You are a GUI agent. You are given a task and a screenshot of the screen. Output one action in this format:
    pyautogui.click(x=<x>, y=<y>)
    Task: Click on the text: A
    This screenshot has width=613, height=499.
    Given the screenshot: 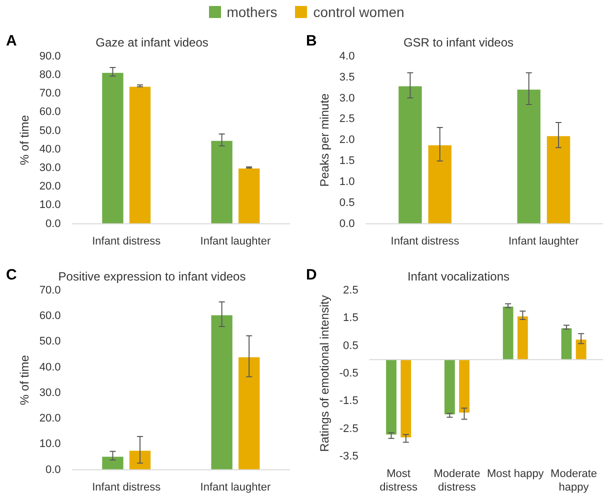 What is the action you would take?
    pyautogui.click(x=11, y=41)
    